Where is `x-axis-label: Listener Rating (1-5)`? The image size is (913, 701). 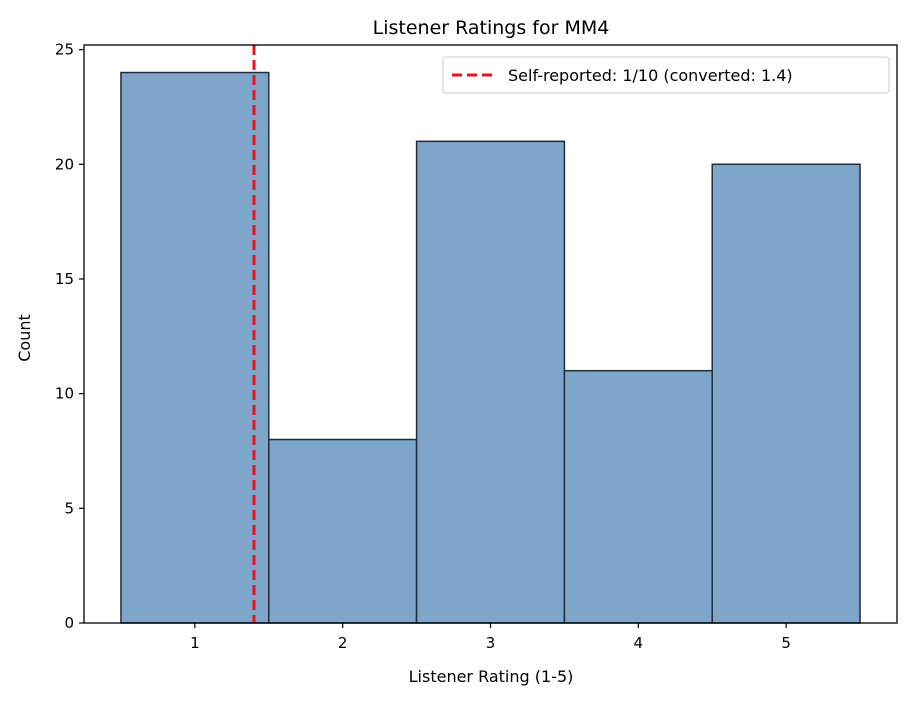
x-axis-label: Listener Rating (1-5) is located at coordinates (491, 676).